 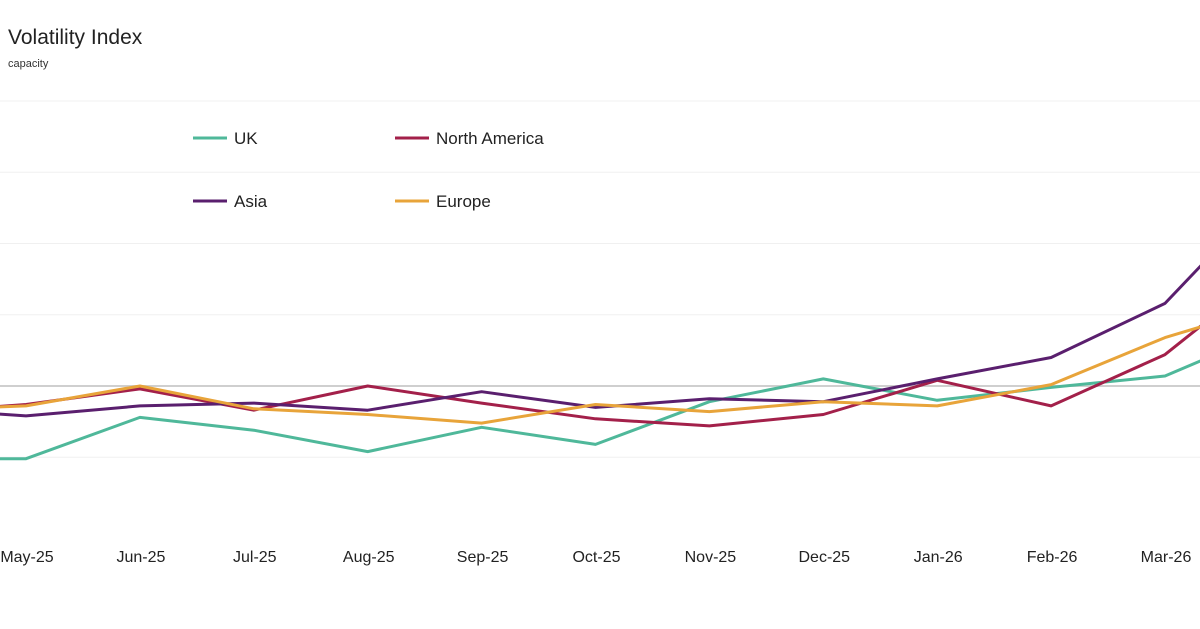 I want to click on x-tick-label: Nov-25, so click(x=711, y=557).